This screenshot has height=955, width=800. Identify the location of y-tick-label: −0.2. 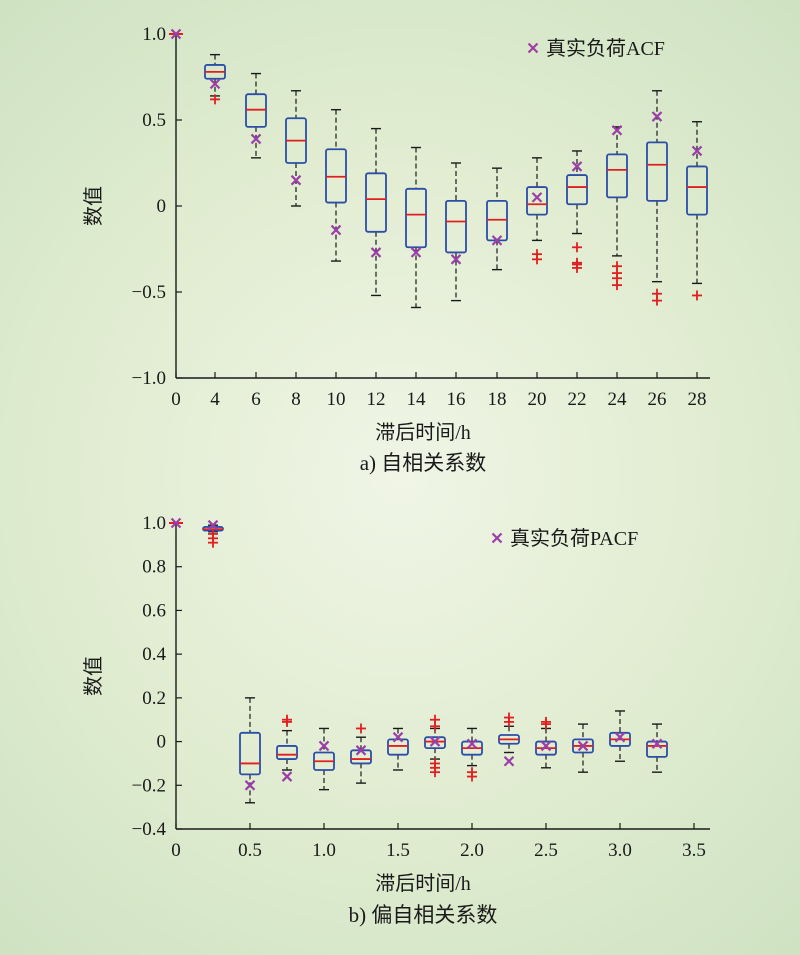
(149, 785).